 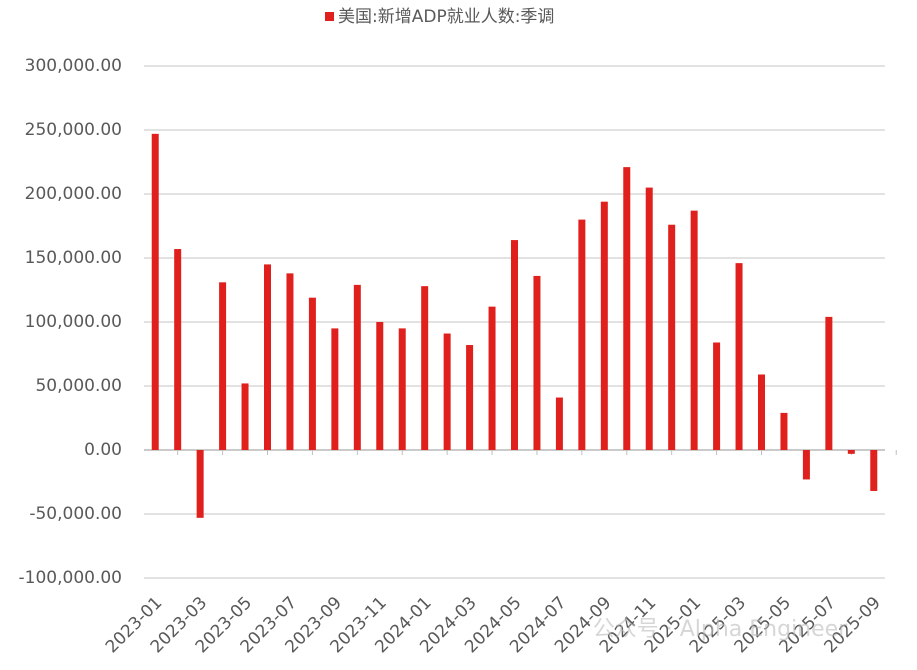 What do you see at coordinates (75, 514) in the screenshot?
I see `y-tick-label: -50,000.00` at bounding box center [75, 514].